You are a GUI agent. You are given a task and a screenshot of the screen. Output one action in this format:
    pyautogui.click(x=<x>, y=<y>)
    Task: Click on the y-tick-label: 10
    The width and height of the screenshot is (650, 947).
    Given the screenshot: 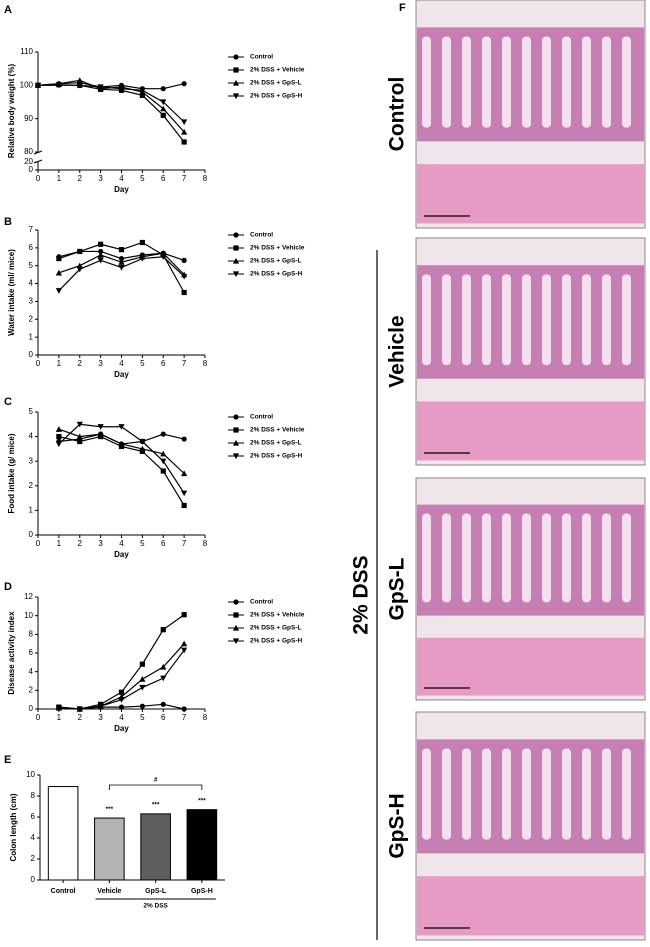 What is the action you would take?
    pyautogui.click(x=30, y=774)
    